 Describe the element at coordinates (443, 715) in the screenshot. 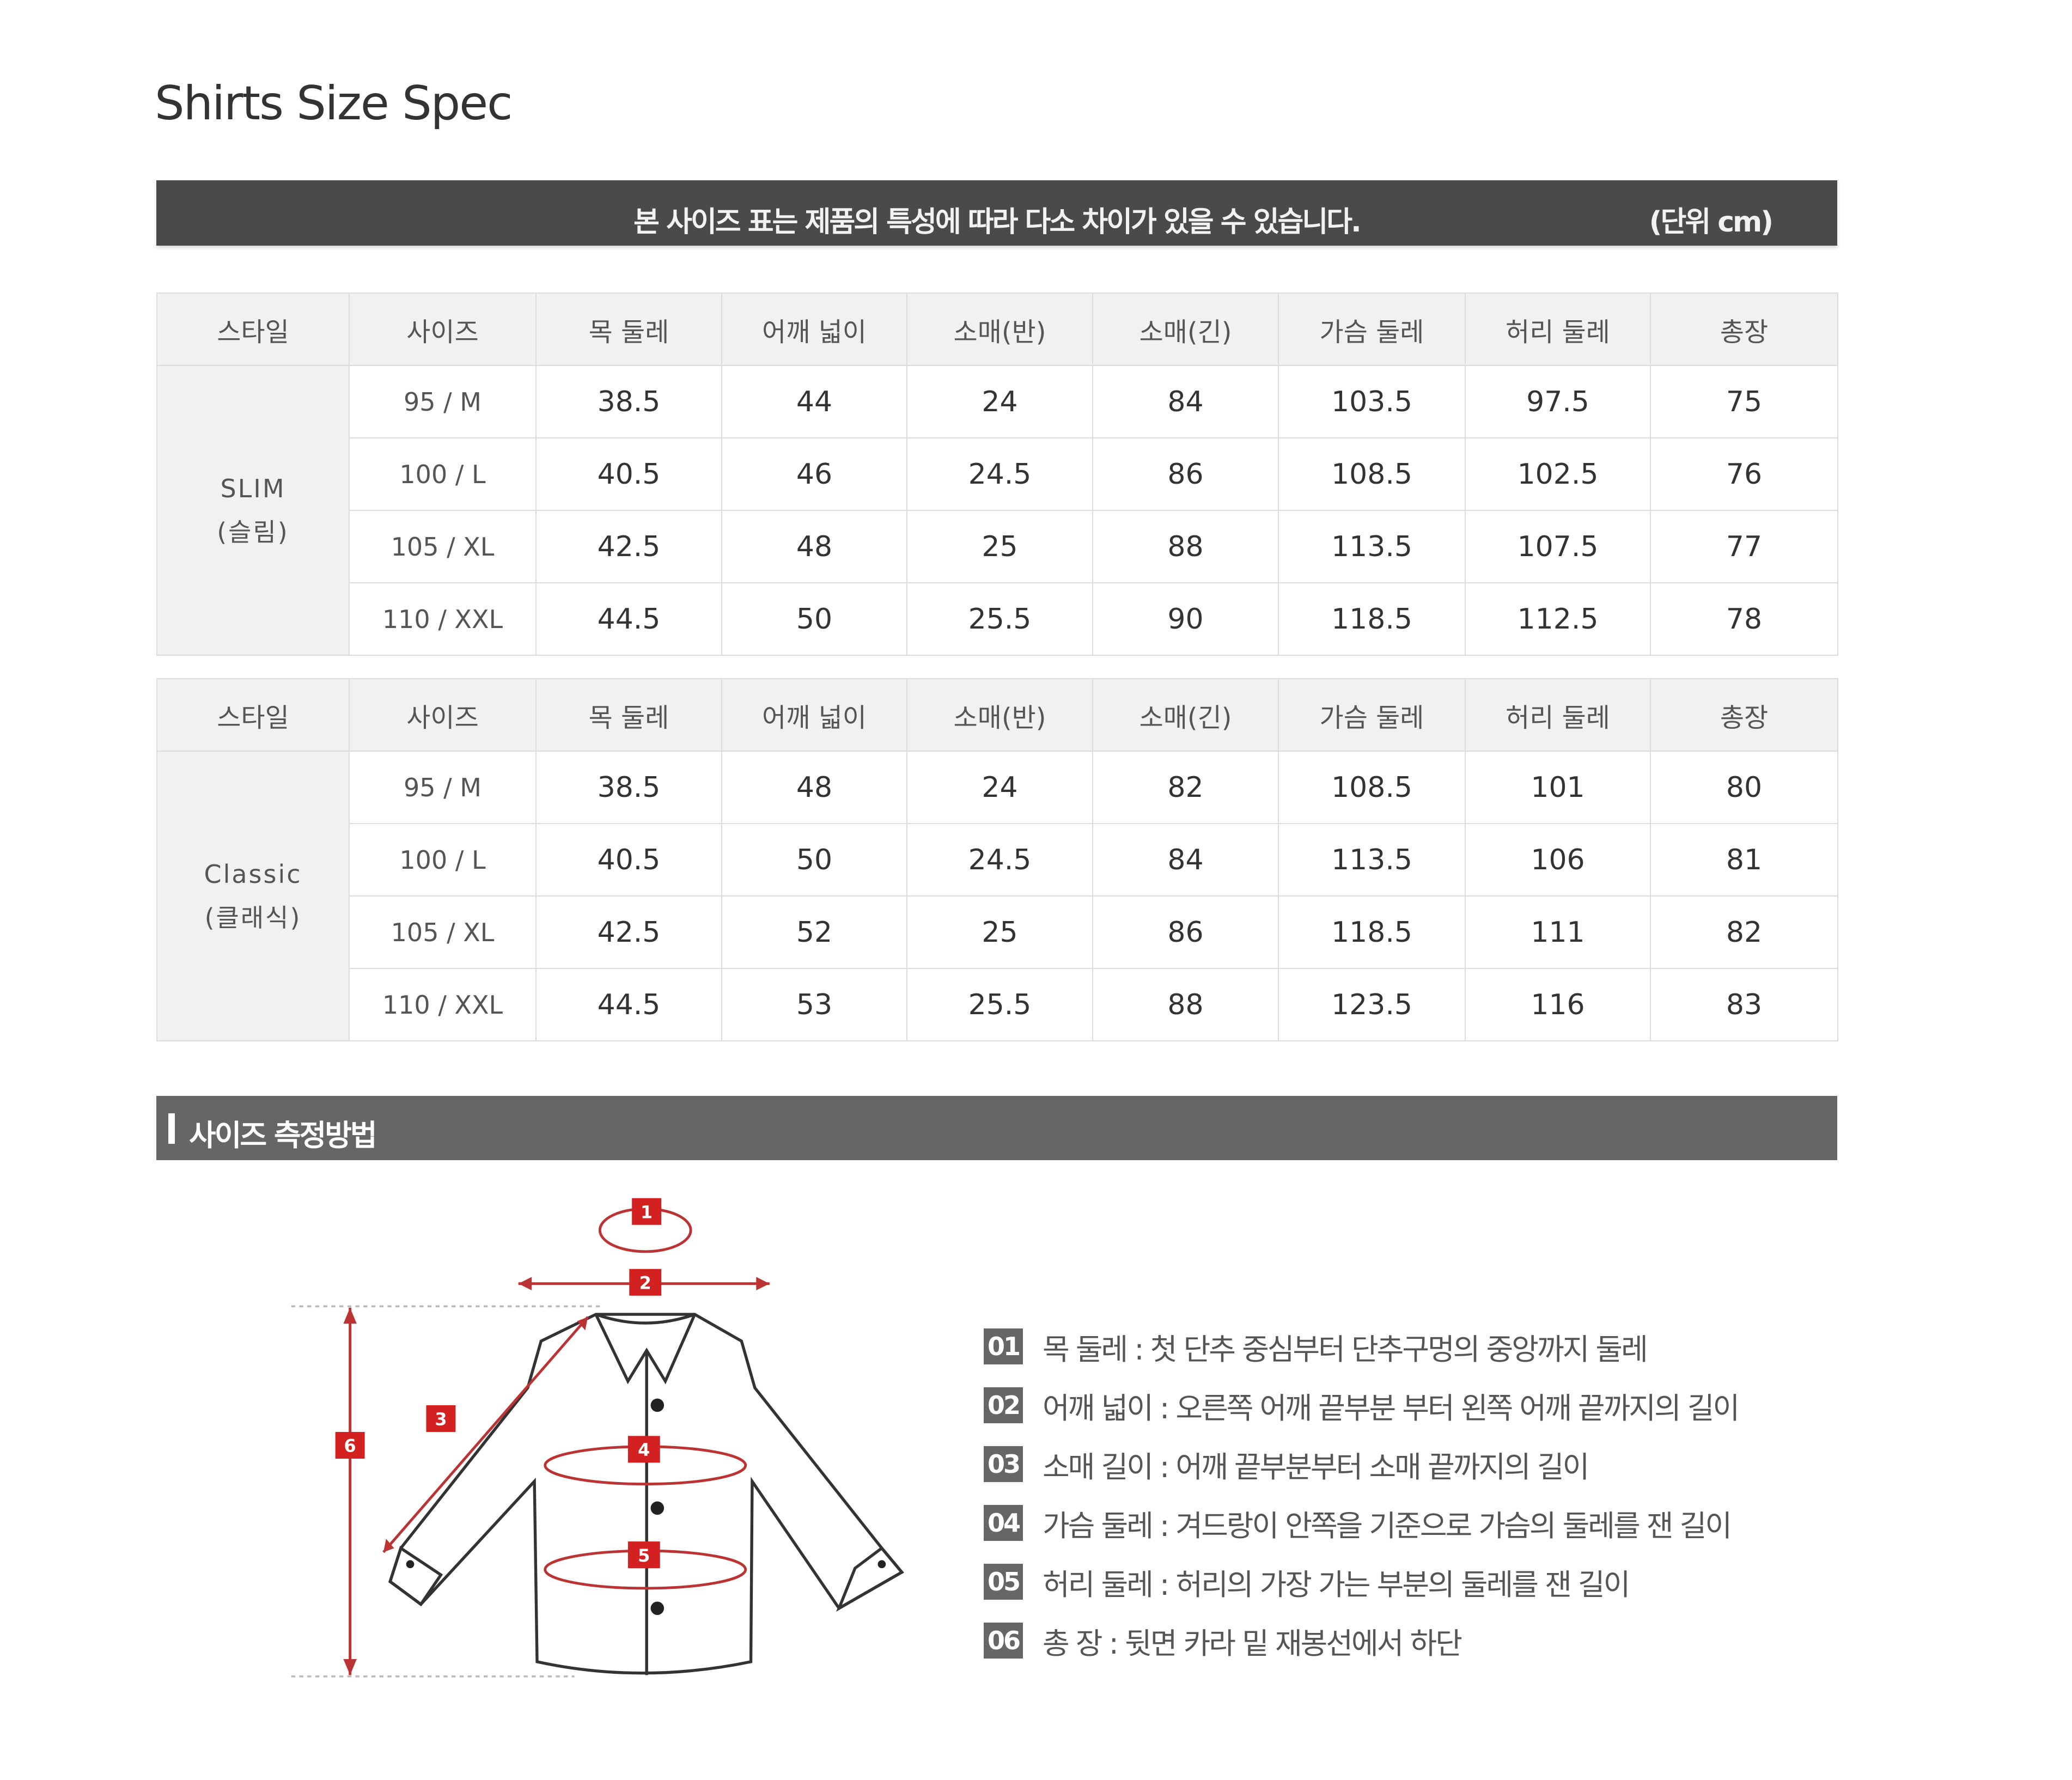

I see `column-header: 사이즈` at that location.